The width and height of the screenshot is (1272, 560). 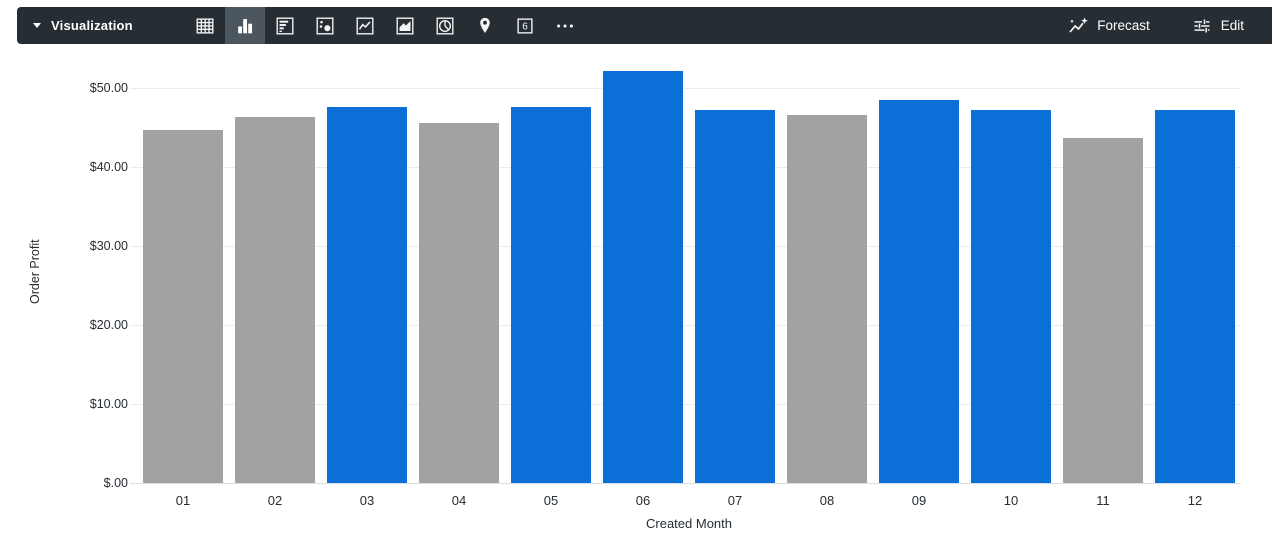 I want to click on x-tick-label: 08, so click(x=827, y=500).